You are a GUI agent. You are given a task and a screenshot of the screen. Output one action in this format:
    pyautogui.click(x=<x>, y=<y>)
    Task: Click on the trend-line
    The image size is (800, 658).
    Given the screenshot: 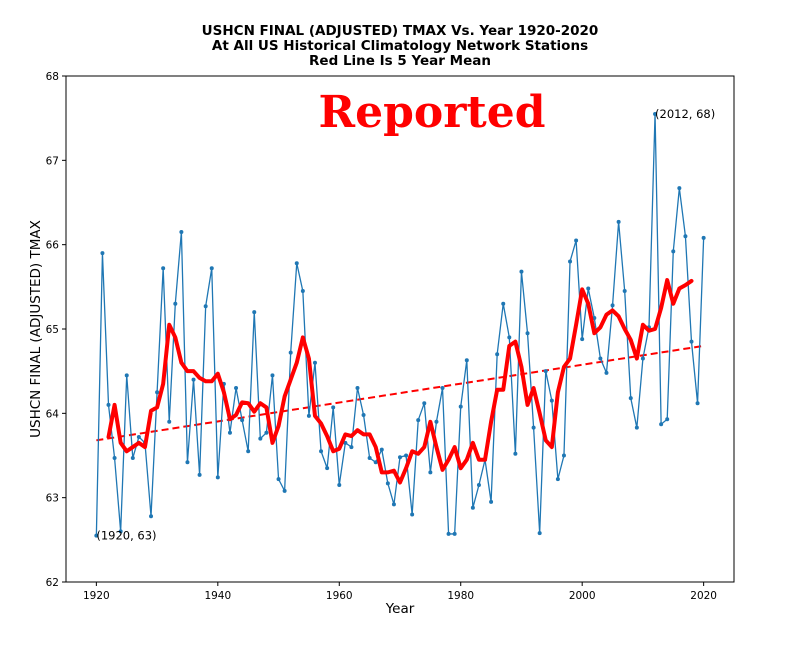 What is the action you would take?
    pyautogui.click(x=400, y=393)
    